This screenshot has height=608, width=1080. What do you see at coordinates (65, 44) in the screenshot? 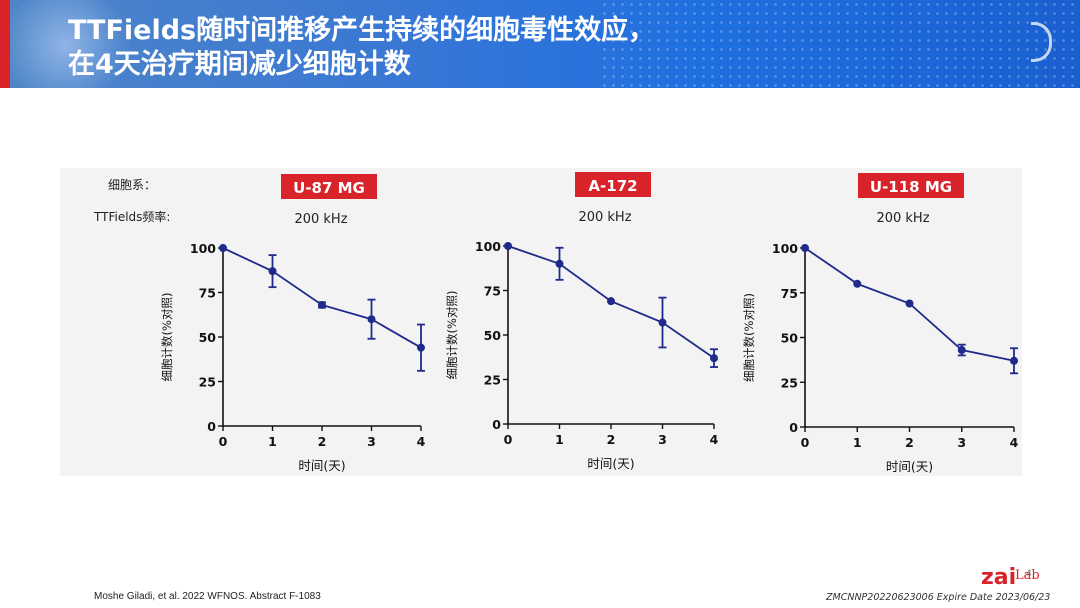
I see `brain-graphic` at bounding box center [65, 44].